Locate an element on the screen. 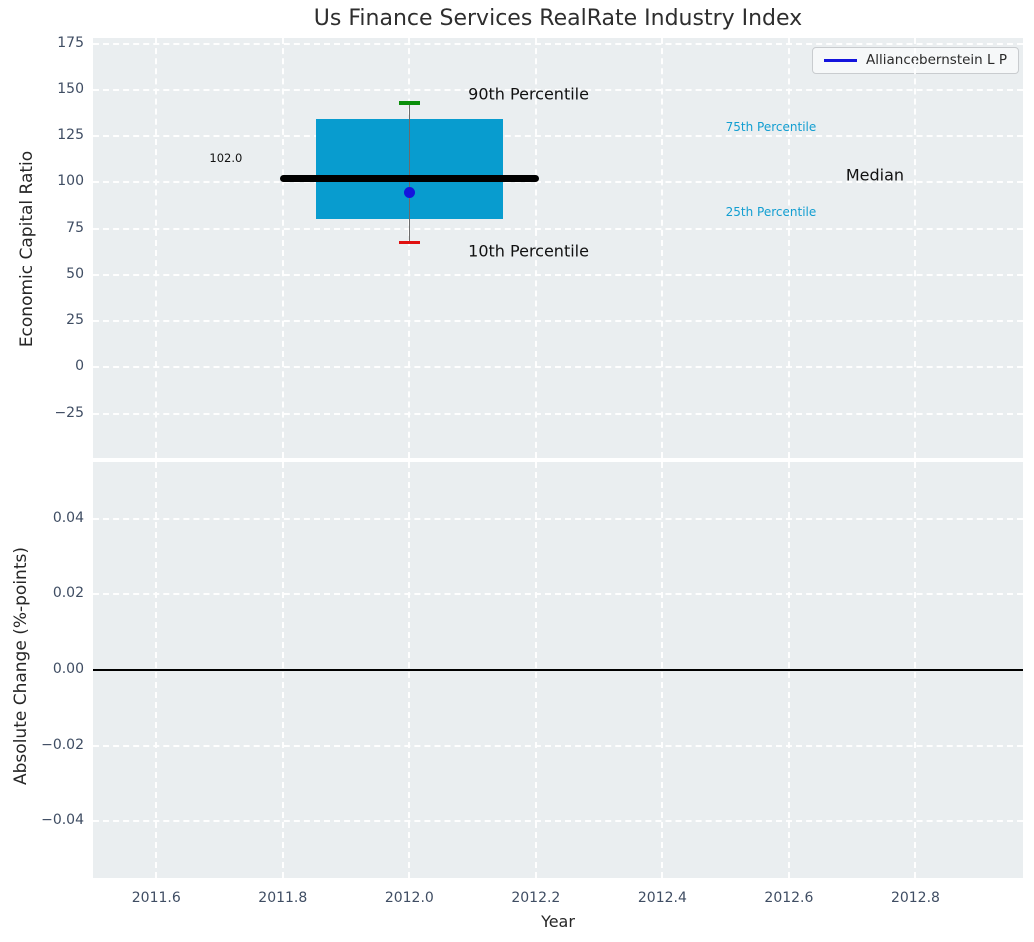  annotation-median: Median is located at coordinates (875, 175).